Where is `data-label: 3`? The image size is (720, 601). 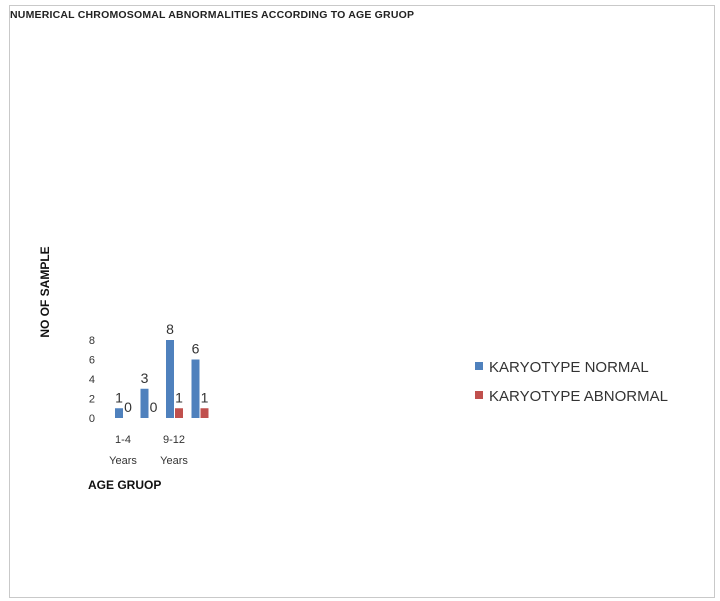
data-label: 3 is located at coordinates (145, 378).